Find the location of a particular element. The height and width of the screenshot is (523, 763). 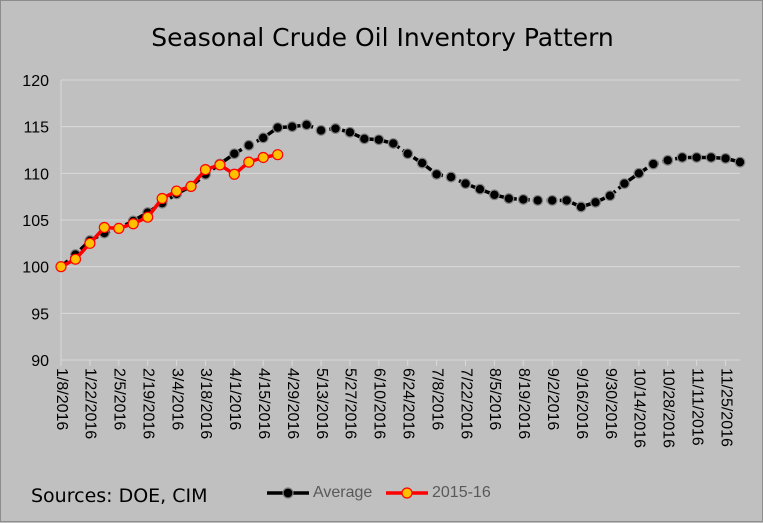

x-tick-label: 6/10/2016 is located at coordinates (379, 403).